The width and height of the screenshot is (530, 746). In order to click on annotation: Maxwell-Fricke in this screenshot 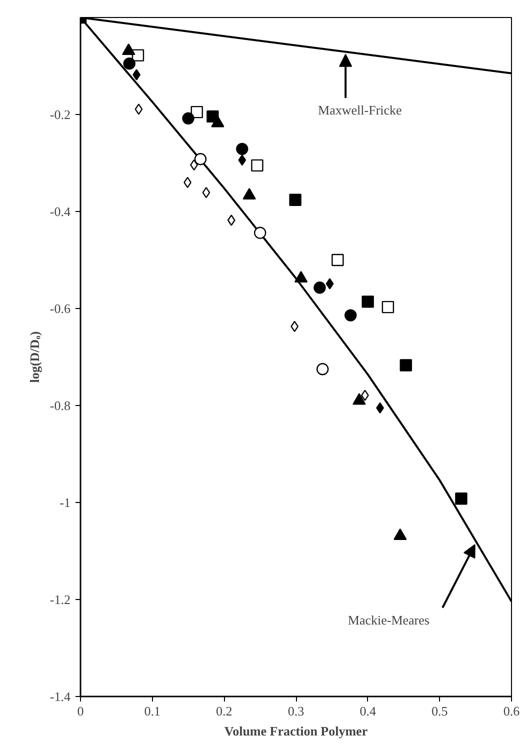, I will do `click(360, 110)`.